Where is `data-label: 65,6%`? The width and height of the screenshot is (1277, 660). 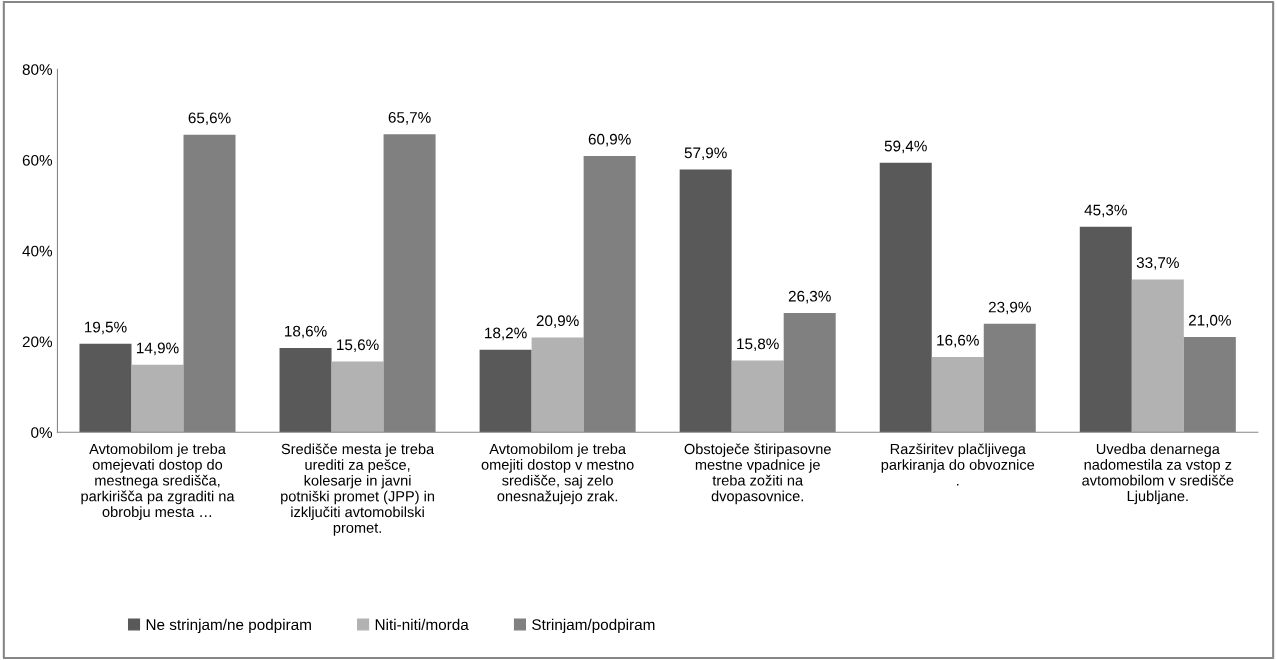
data-label: 65,6% is located at coordinates (209, 119).